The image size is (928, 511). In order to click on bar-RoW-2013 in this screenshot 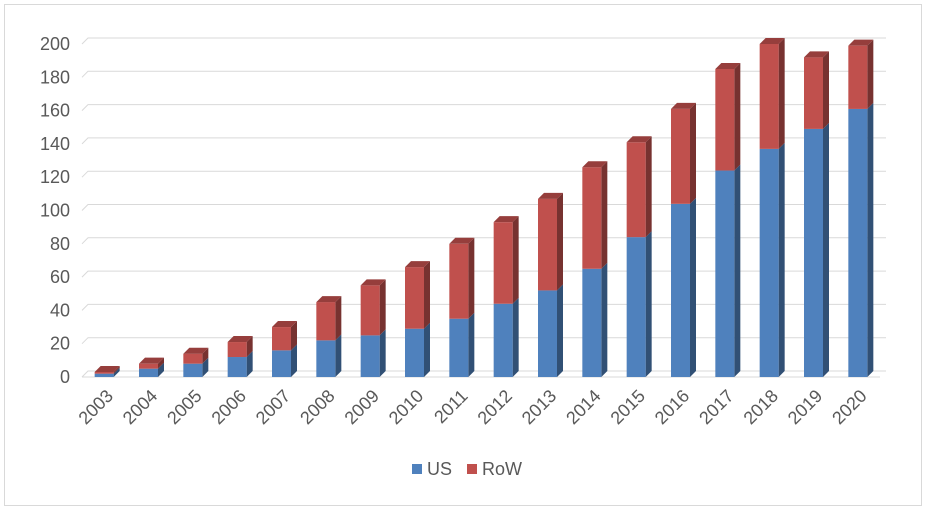, I will do `click(550, 241)`.